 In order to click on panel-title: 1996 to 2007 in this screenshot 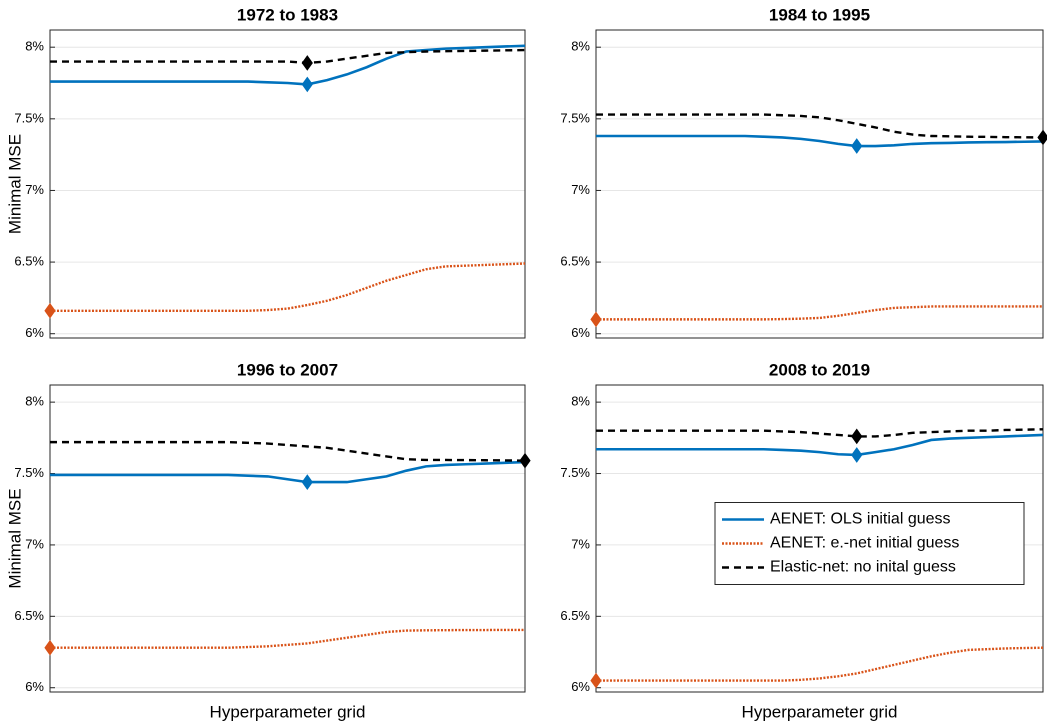, I will do `click(287, 369)`.